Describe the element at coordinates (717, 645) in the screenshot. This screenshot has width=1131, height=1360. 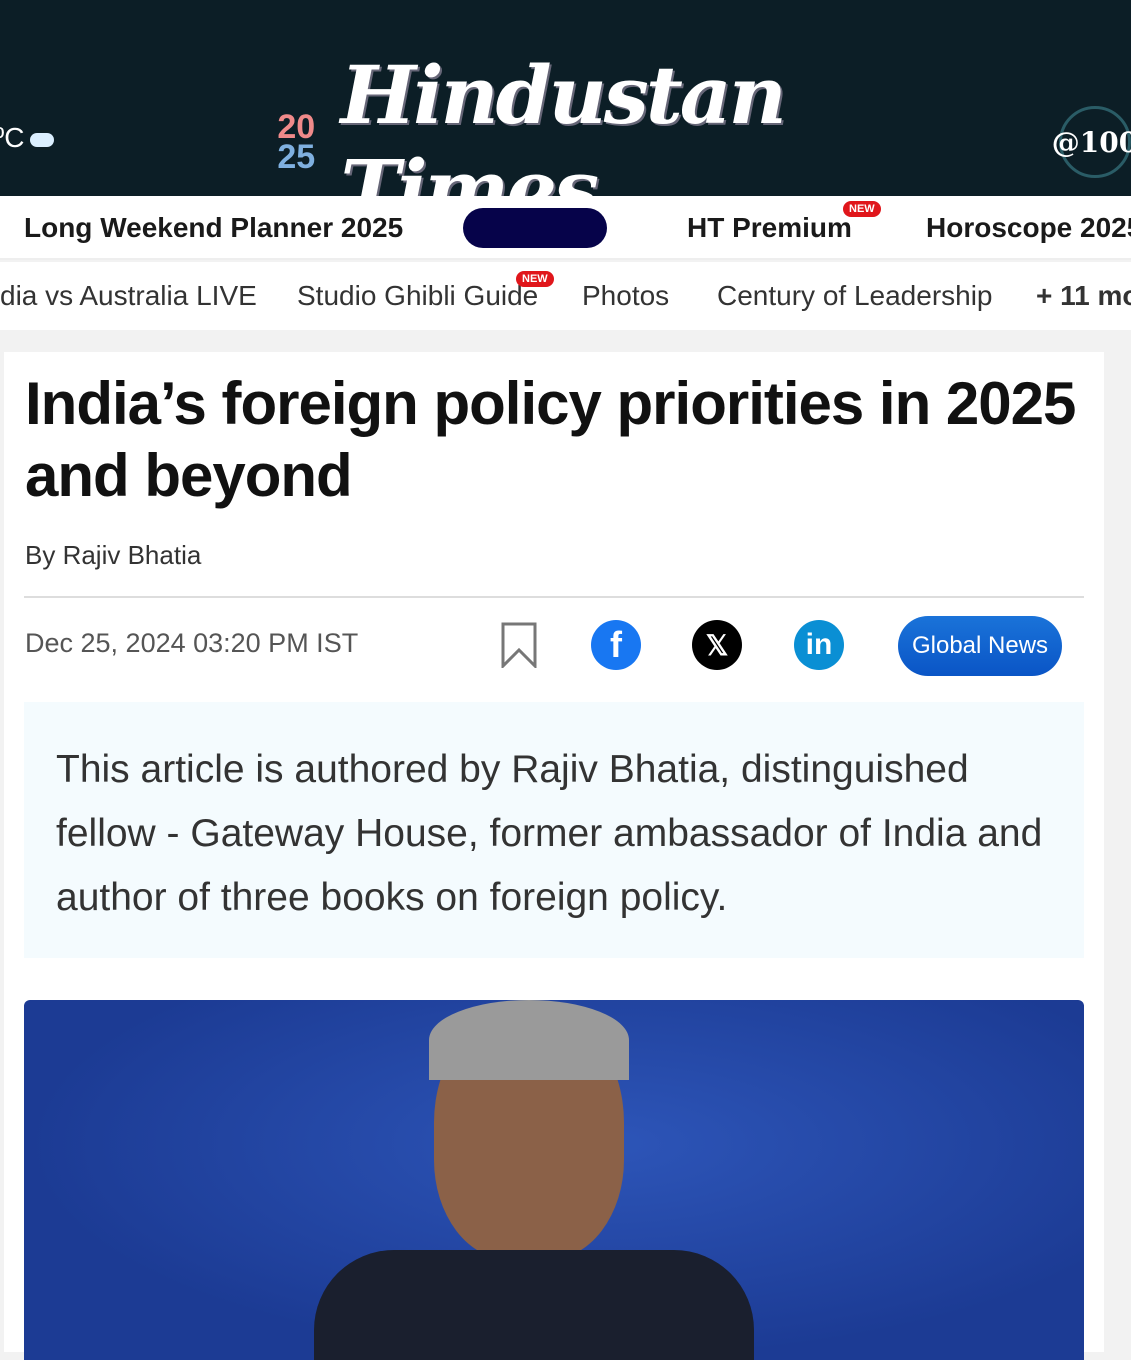
I see `x-share-icon: 𝕏` at that location.